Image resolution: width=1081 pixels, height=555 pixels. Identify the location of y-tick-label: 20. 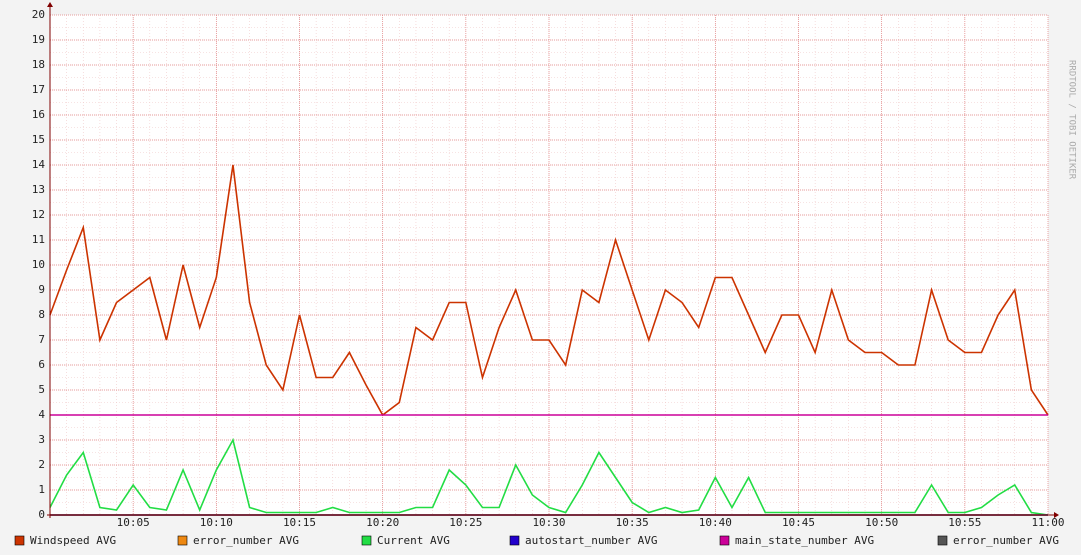
(38, 14).